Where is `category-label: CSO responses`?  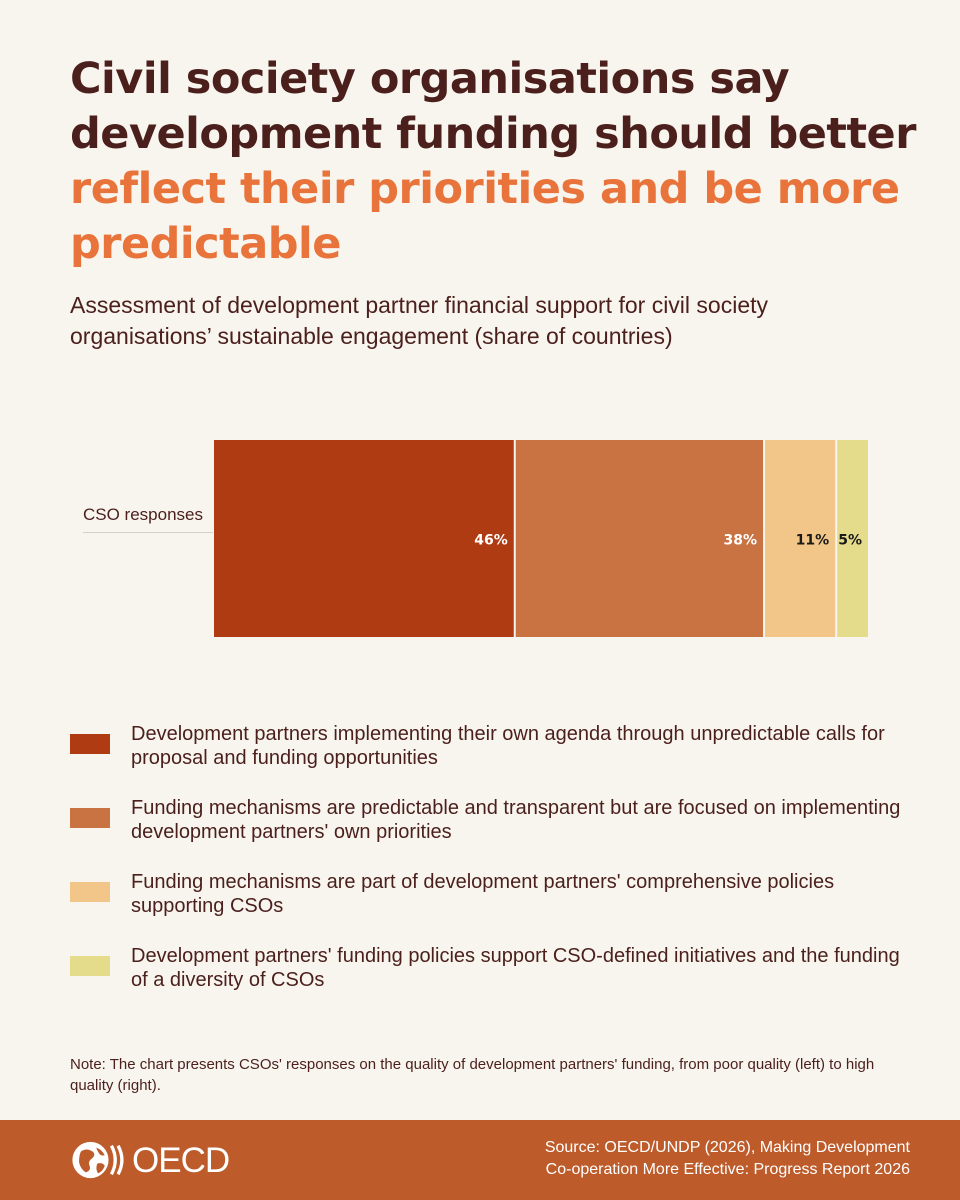 category-label: CSO responses is located at coordinates (143, 514).